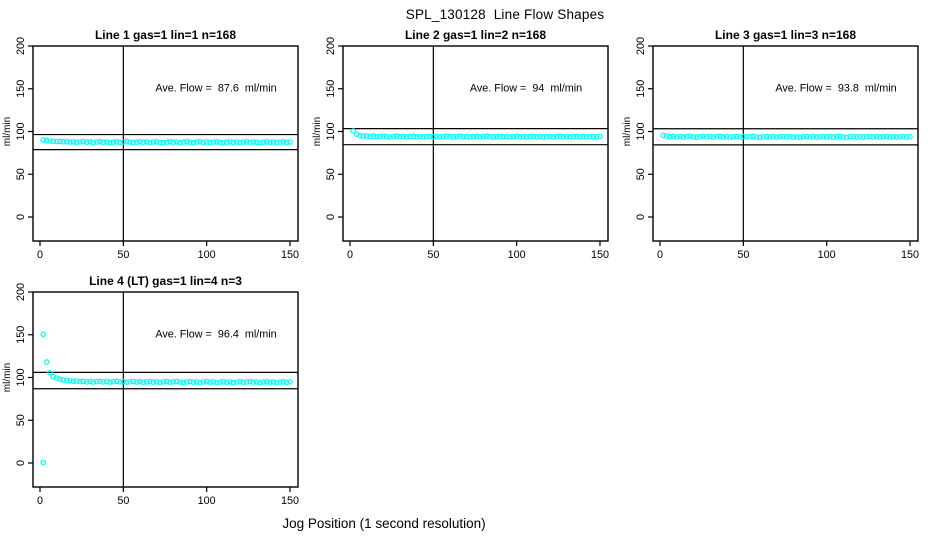  Describe the element at coordinates (785, 143) in the screenshot. I see `plot-border` at that location.